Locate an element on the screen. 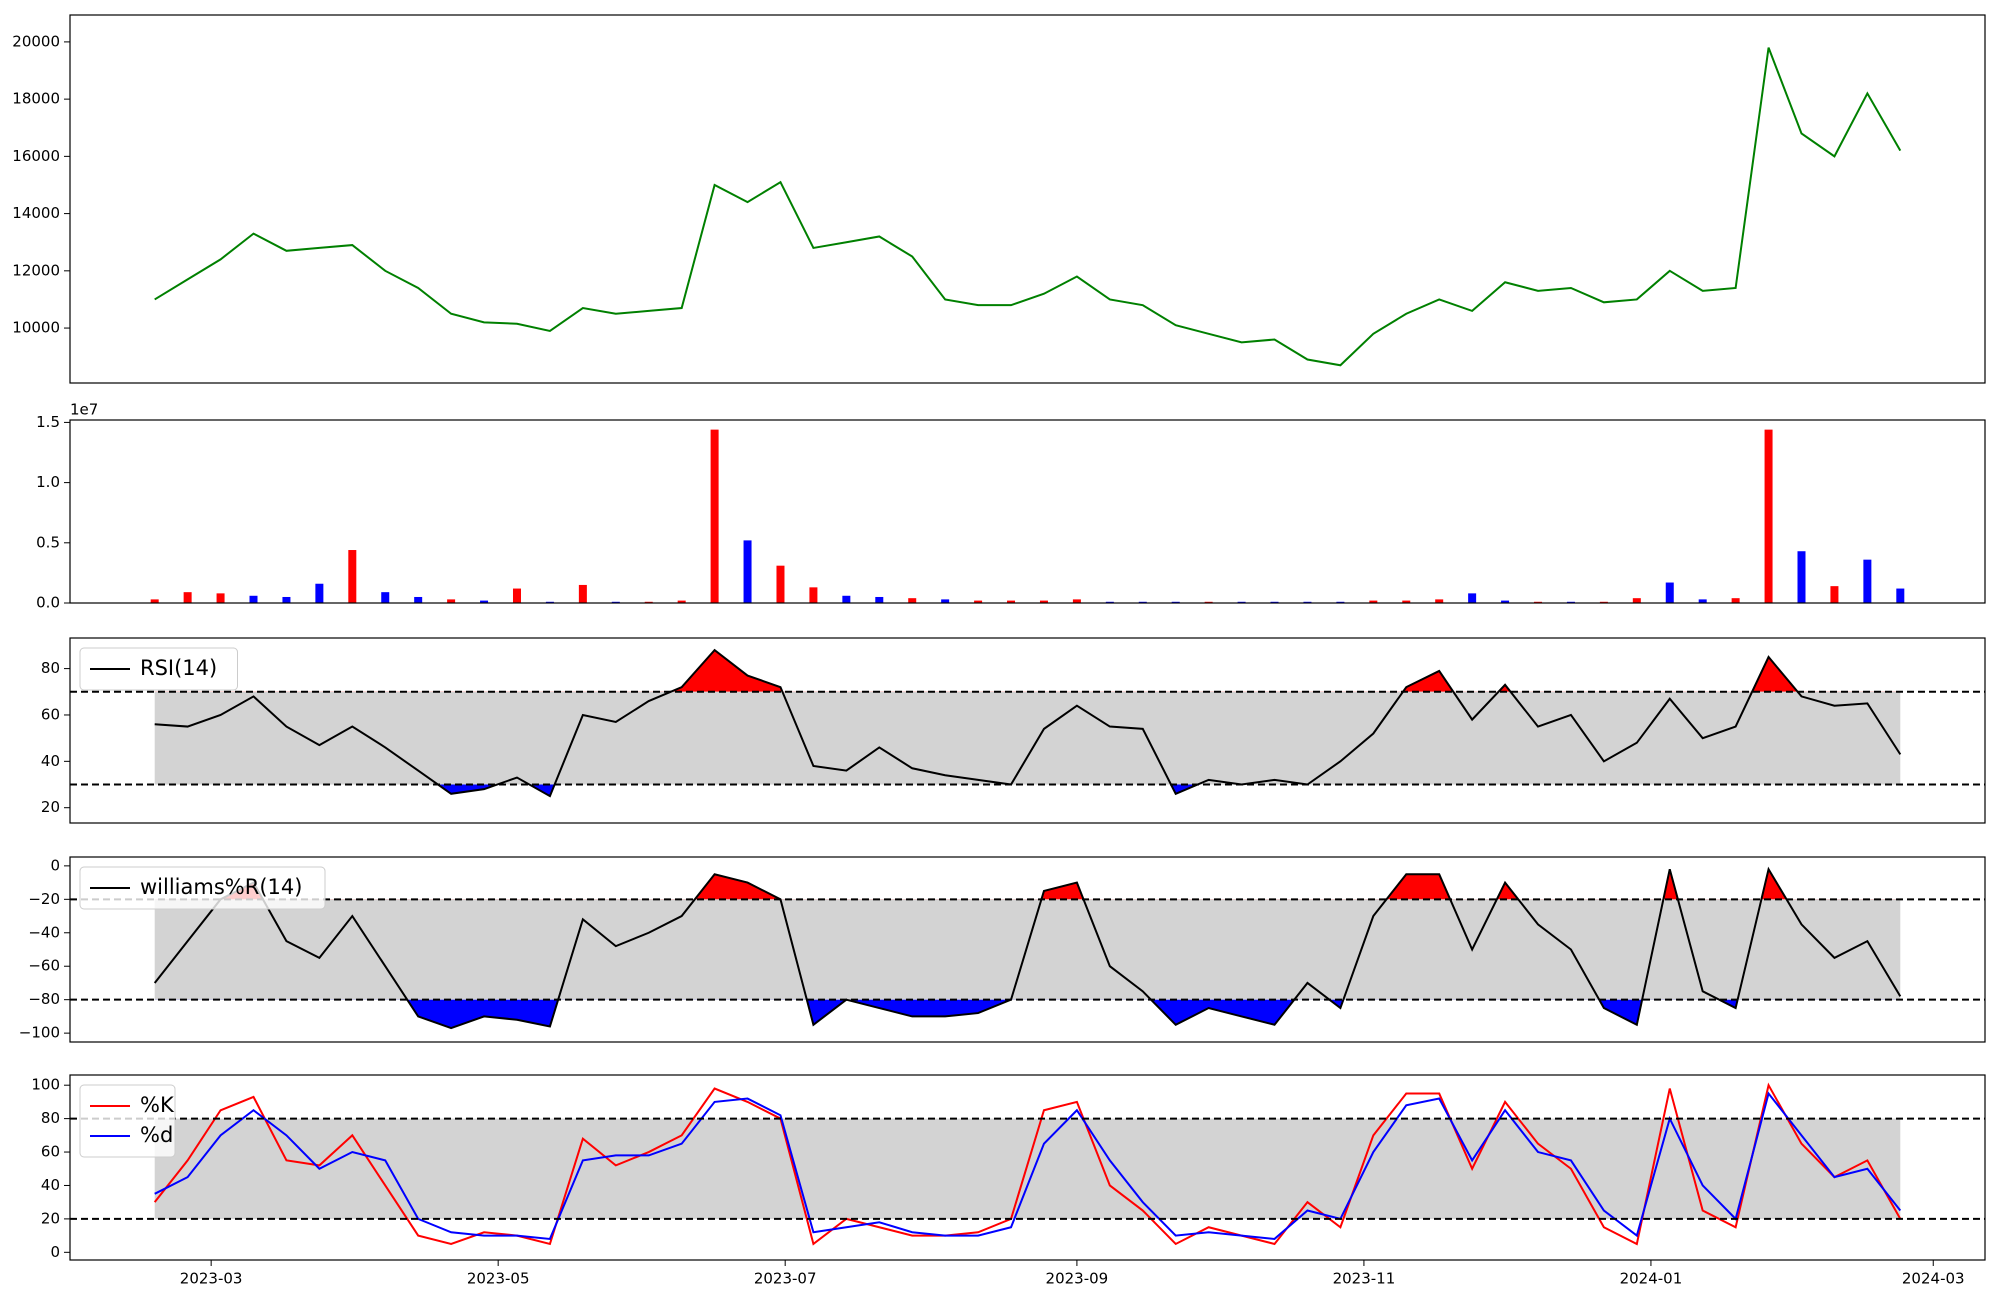  y-tick-label: 20000 is located at coordinates (36, 41).